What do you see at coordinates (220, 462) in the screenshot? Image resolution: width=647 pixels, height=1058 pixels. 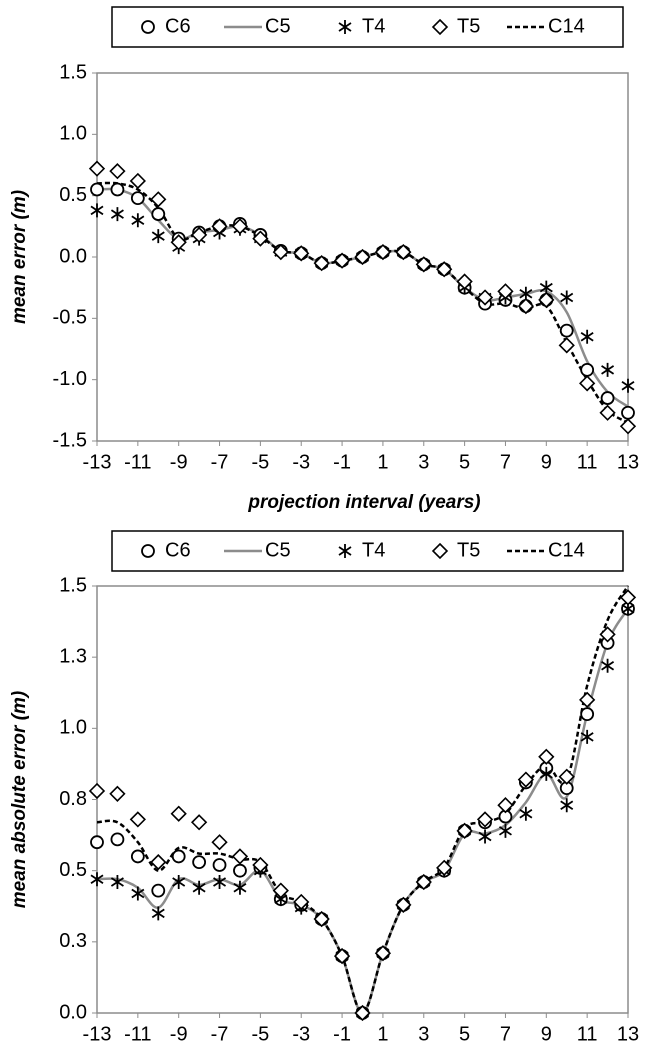 I see `x-tick-label: -7` at bounding box center [220, 462].